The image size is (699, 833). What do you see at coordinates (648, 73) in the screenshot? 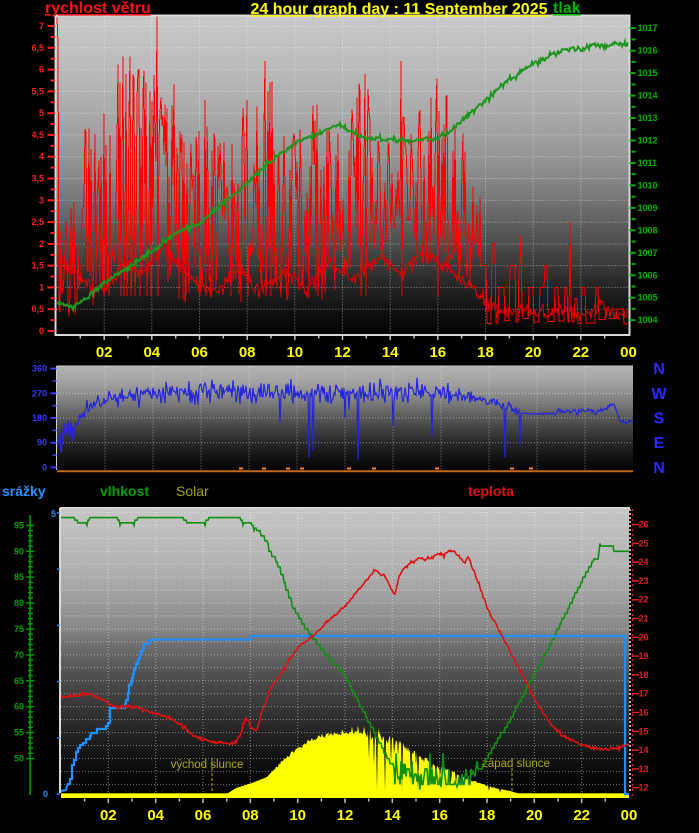
I see `svg-text: 1015` at bounding box center [648, 73].